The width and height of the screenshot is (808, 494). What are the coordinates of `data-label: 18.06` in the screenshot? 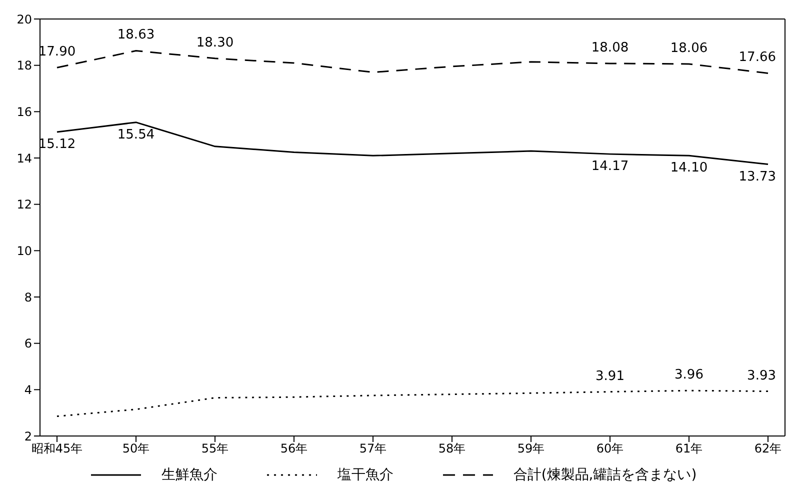 It's located at (689, 48).